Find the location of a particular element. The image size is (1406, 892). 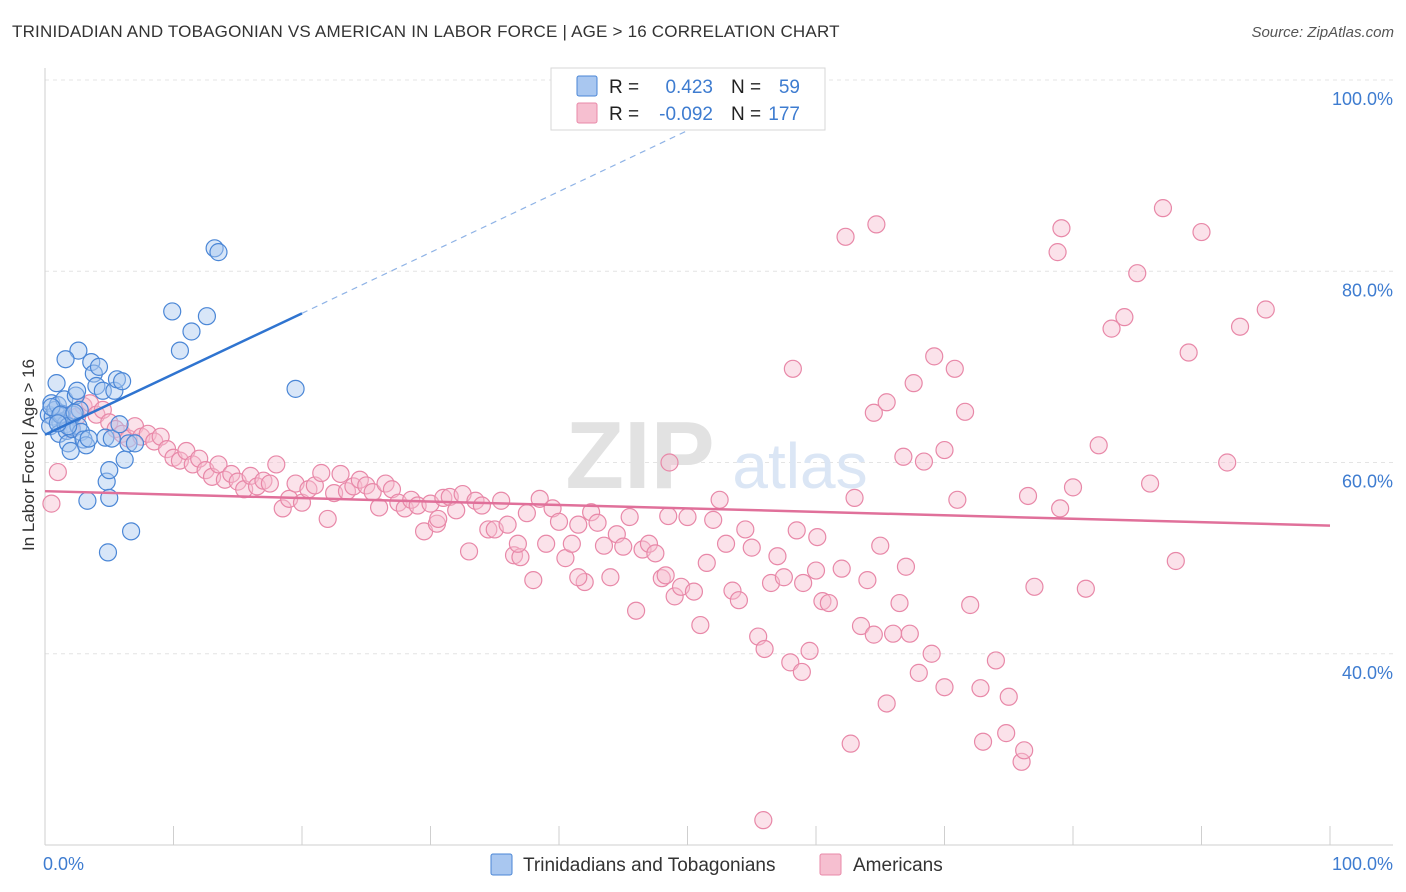

series-trinidadians is located at coordinates (172, 400).